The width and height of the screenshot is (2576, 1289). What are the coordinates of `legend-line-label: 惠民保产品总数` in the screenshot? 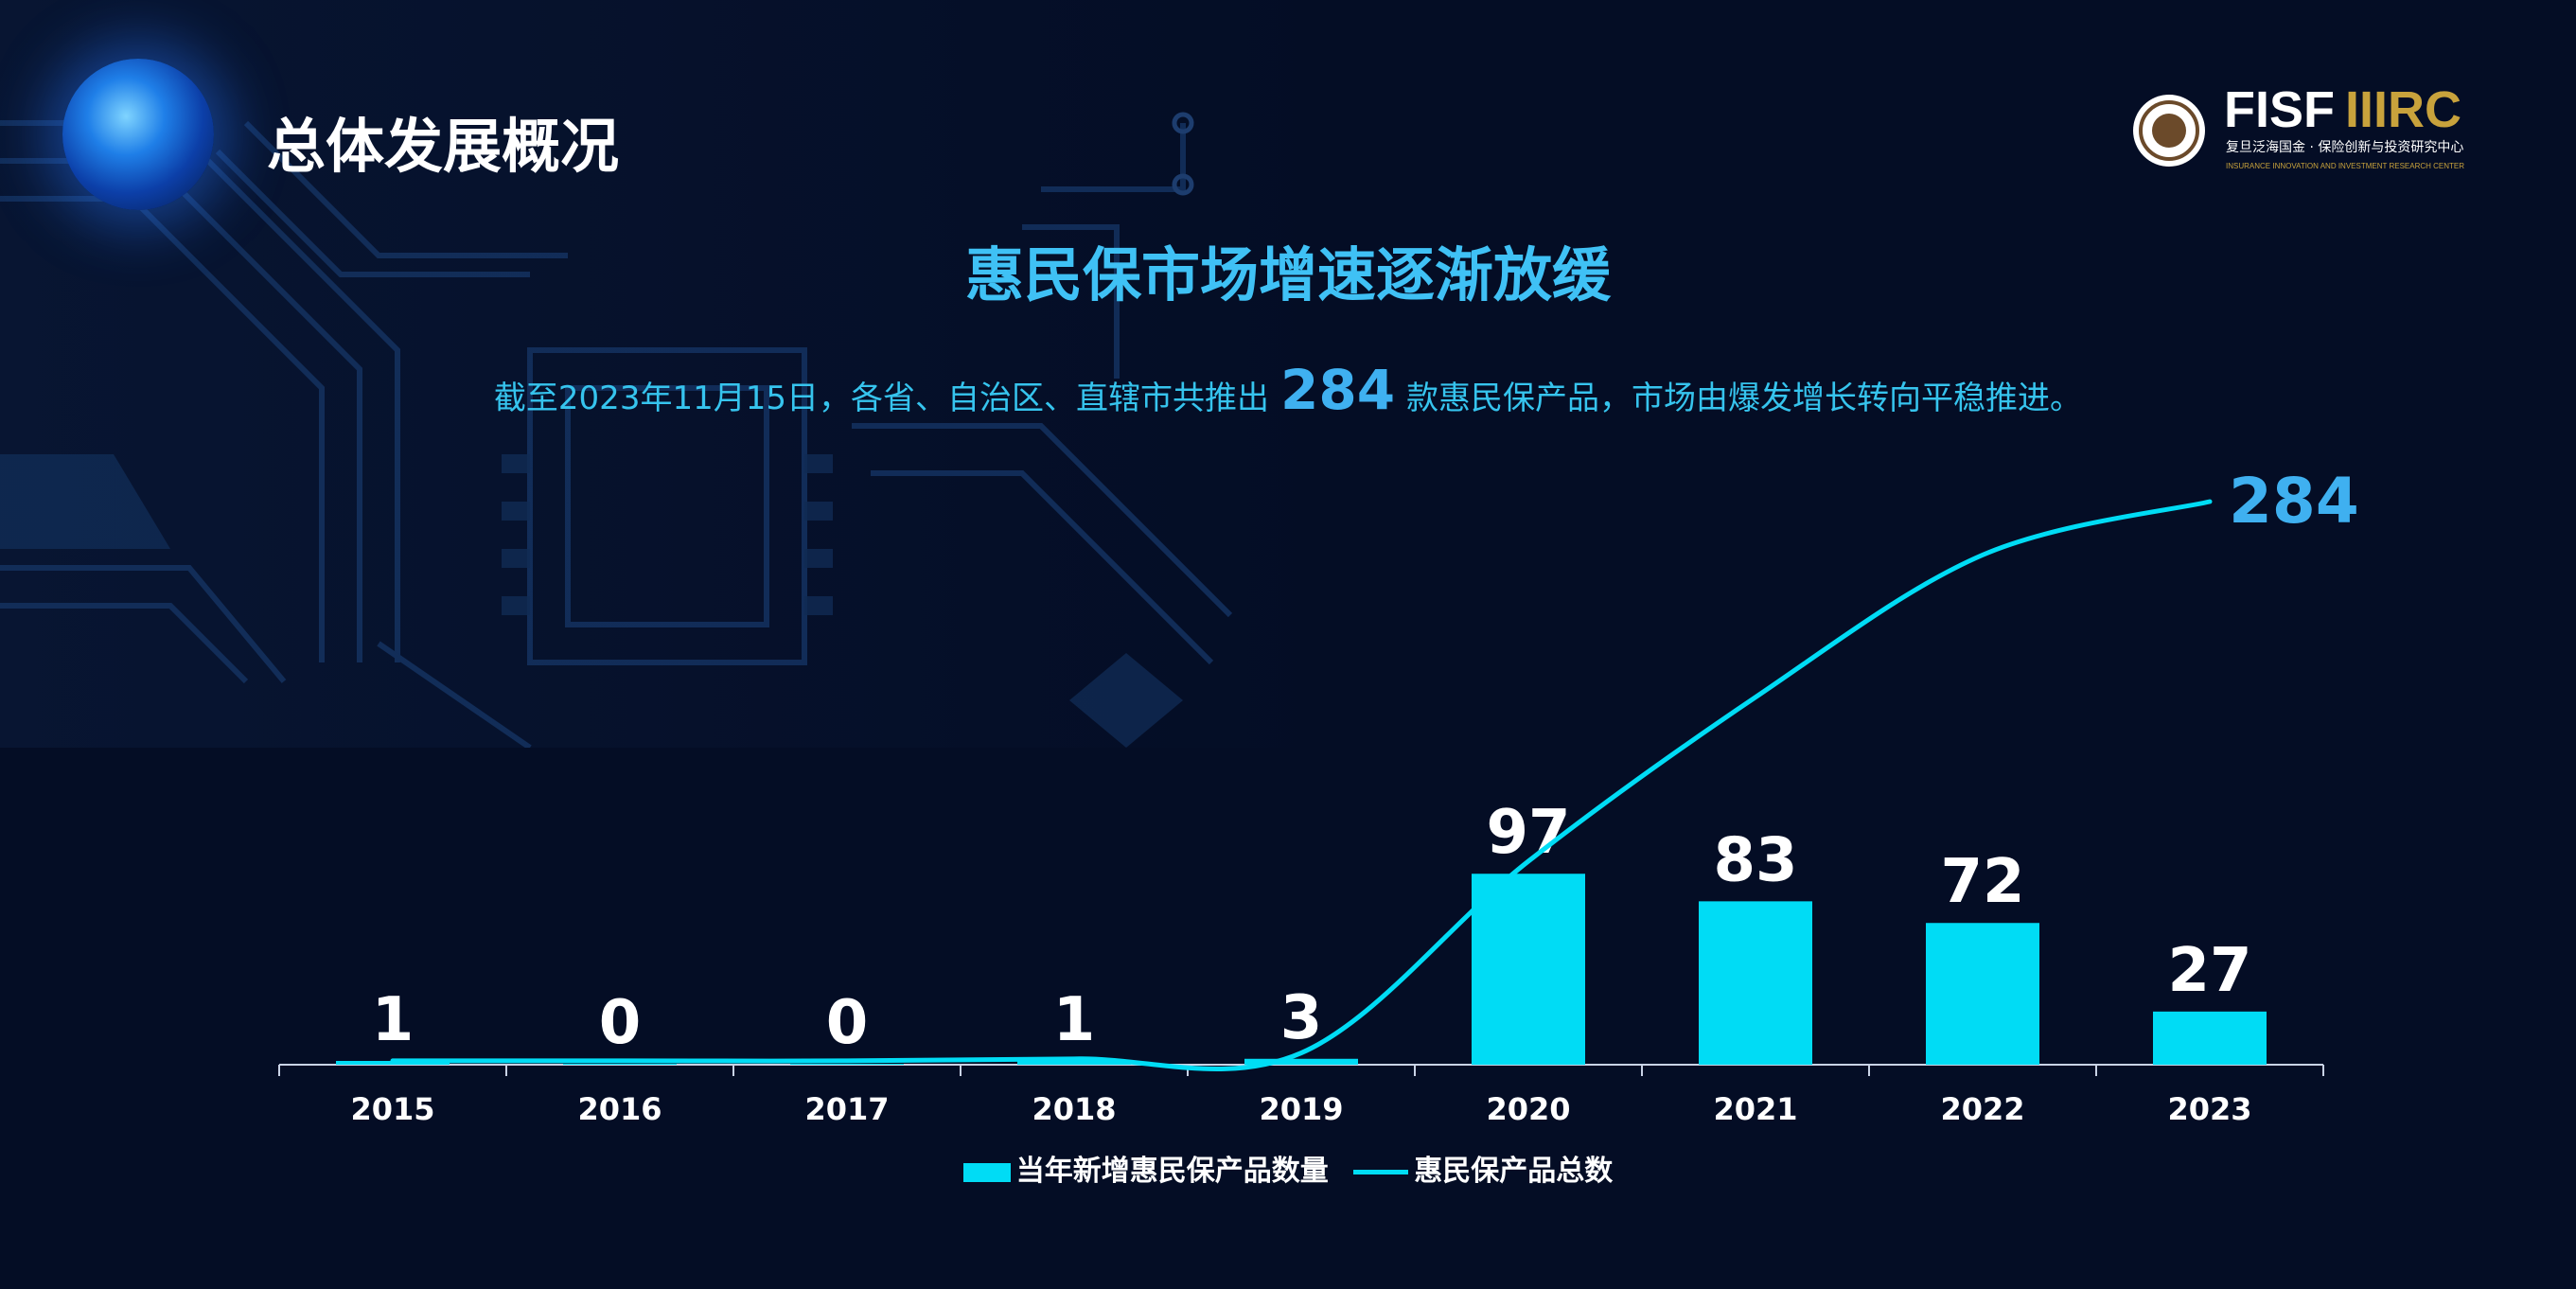 It's located at (1514, 1172).